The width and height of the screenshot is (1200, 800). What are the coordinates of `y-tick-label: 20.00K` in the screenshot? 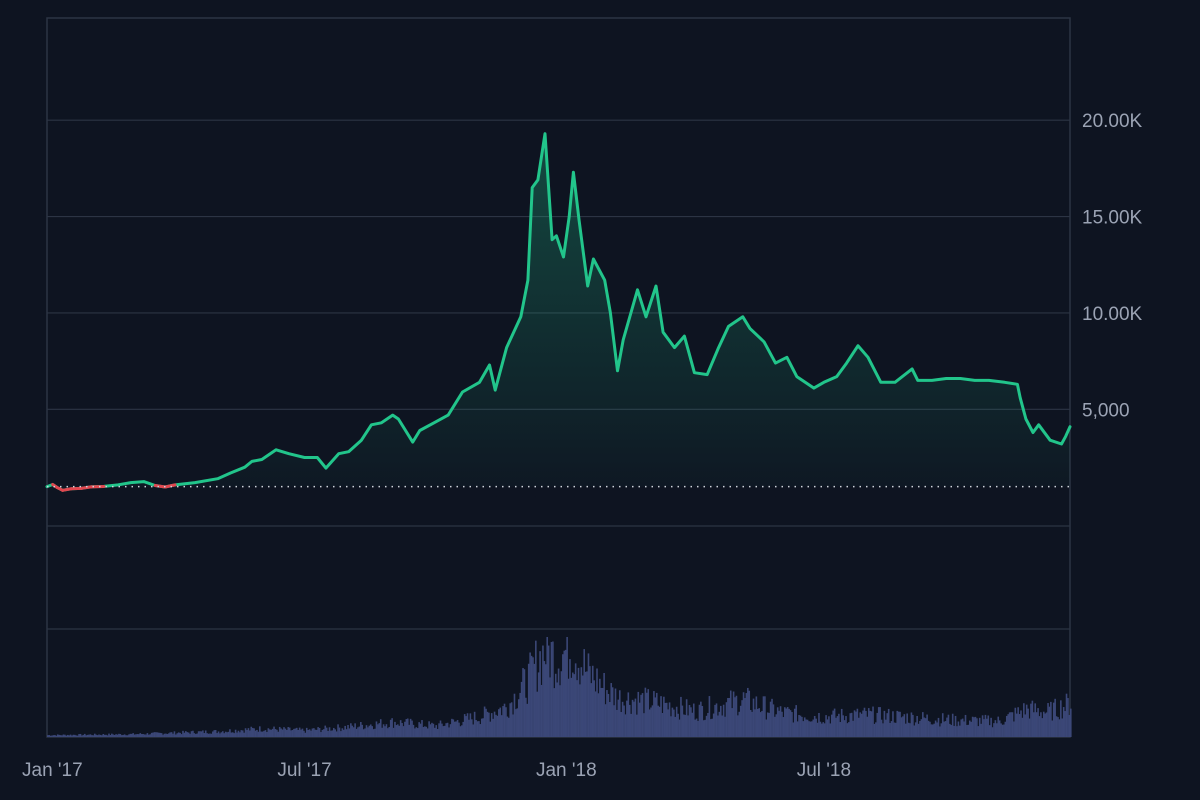 It's located at (1112, 121).